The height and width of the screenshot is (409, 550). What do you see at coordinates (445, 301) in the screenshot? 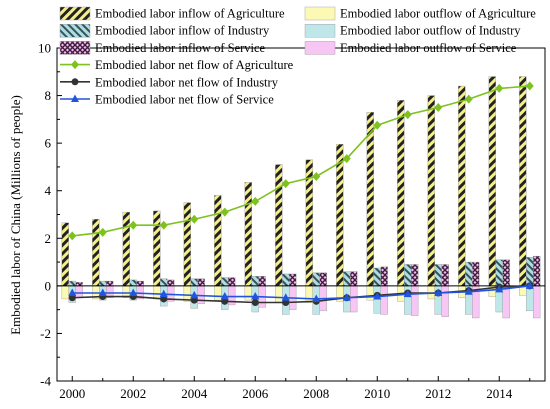
I see `bar-solid-ser-out-2012` at bounding box center [445, 301].